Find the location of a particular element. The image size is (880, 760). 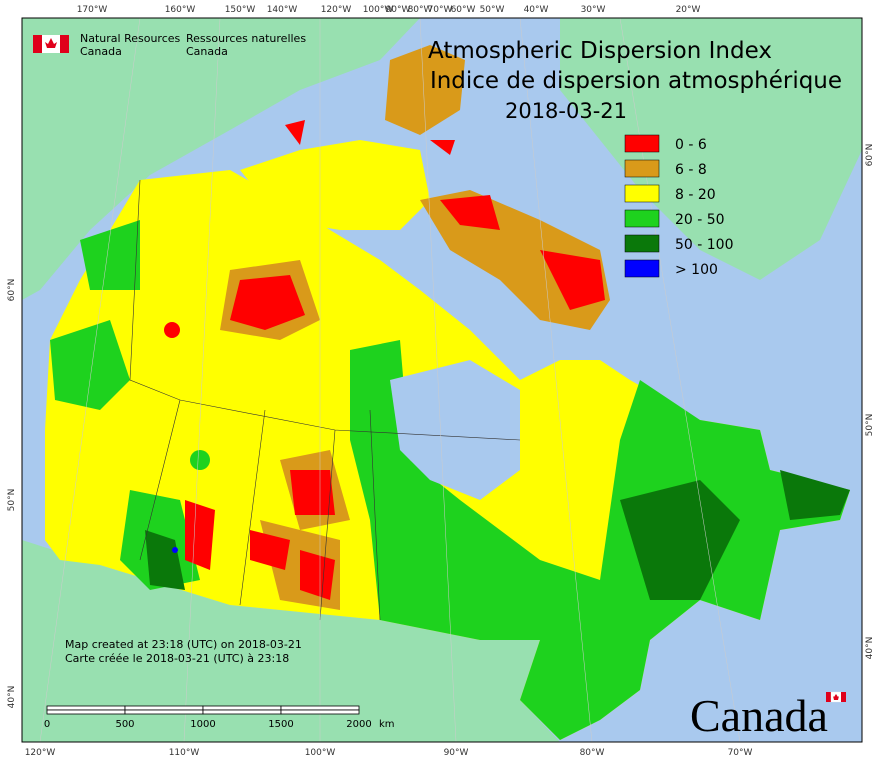

bottom-coord: 110°W is located at coordinates (184, 753).